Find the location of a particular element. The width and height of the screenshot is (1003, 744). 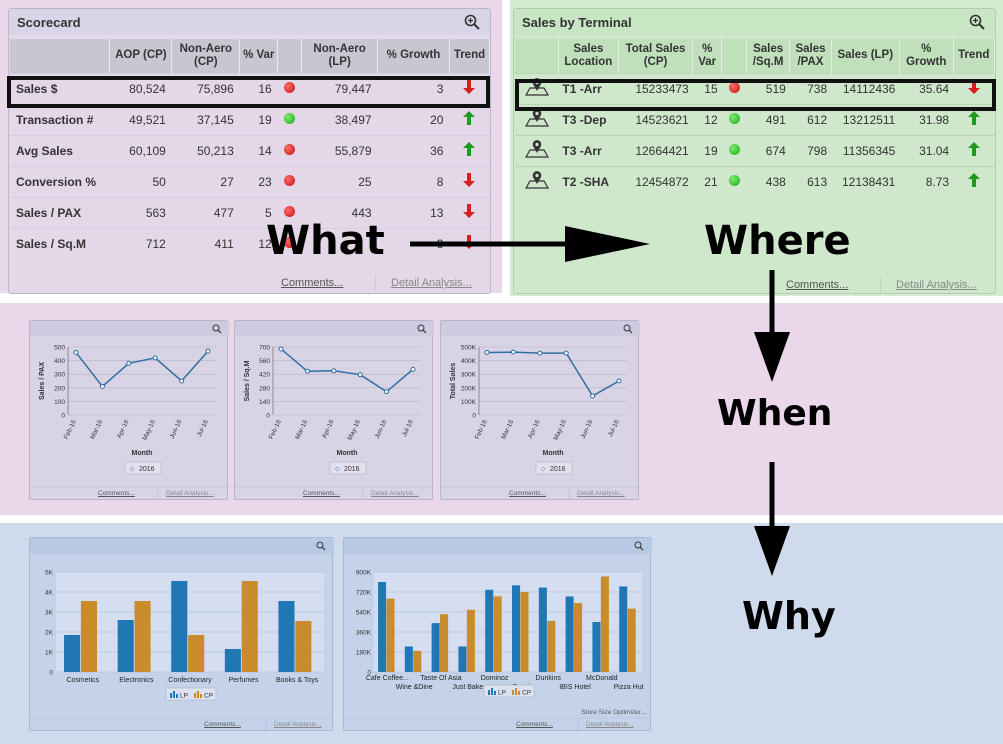

value-cell: 15233473 is located at coordinates (655, 88).